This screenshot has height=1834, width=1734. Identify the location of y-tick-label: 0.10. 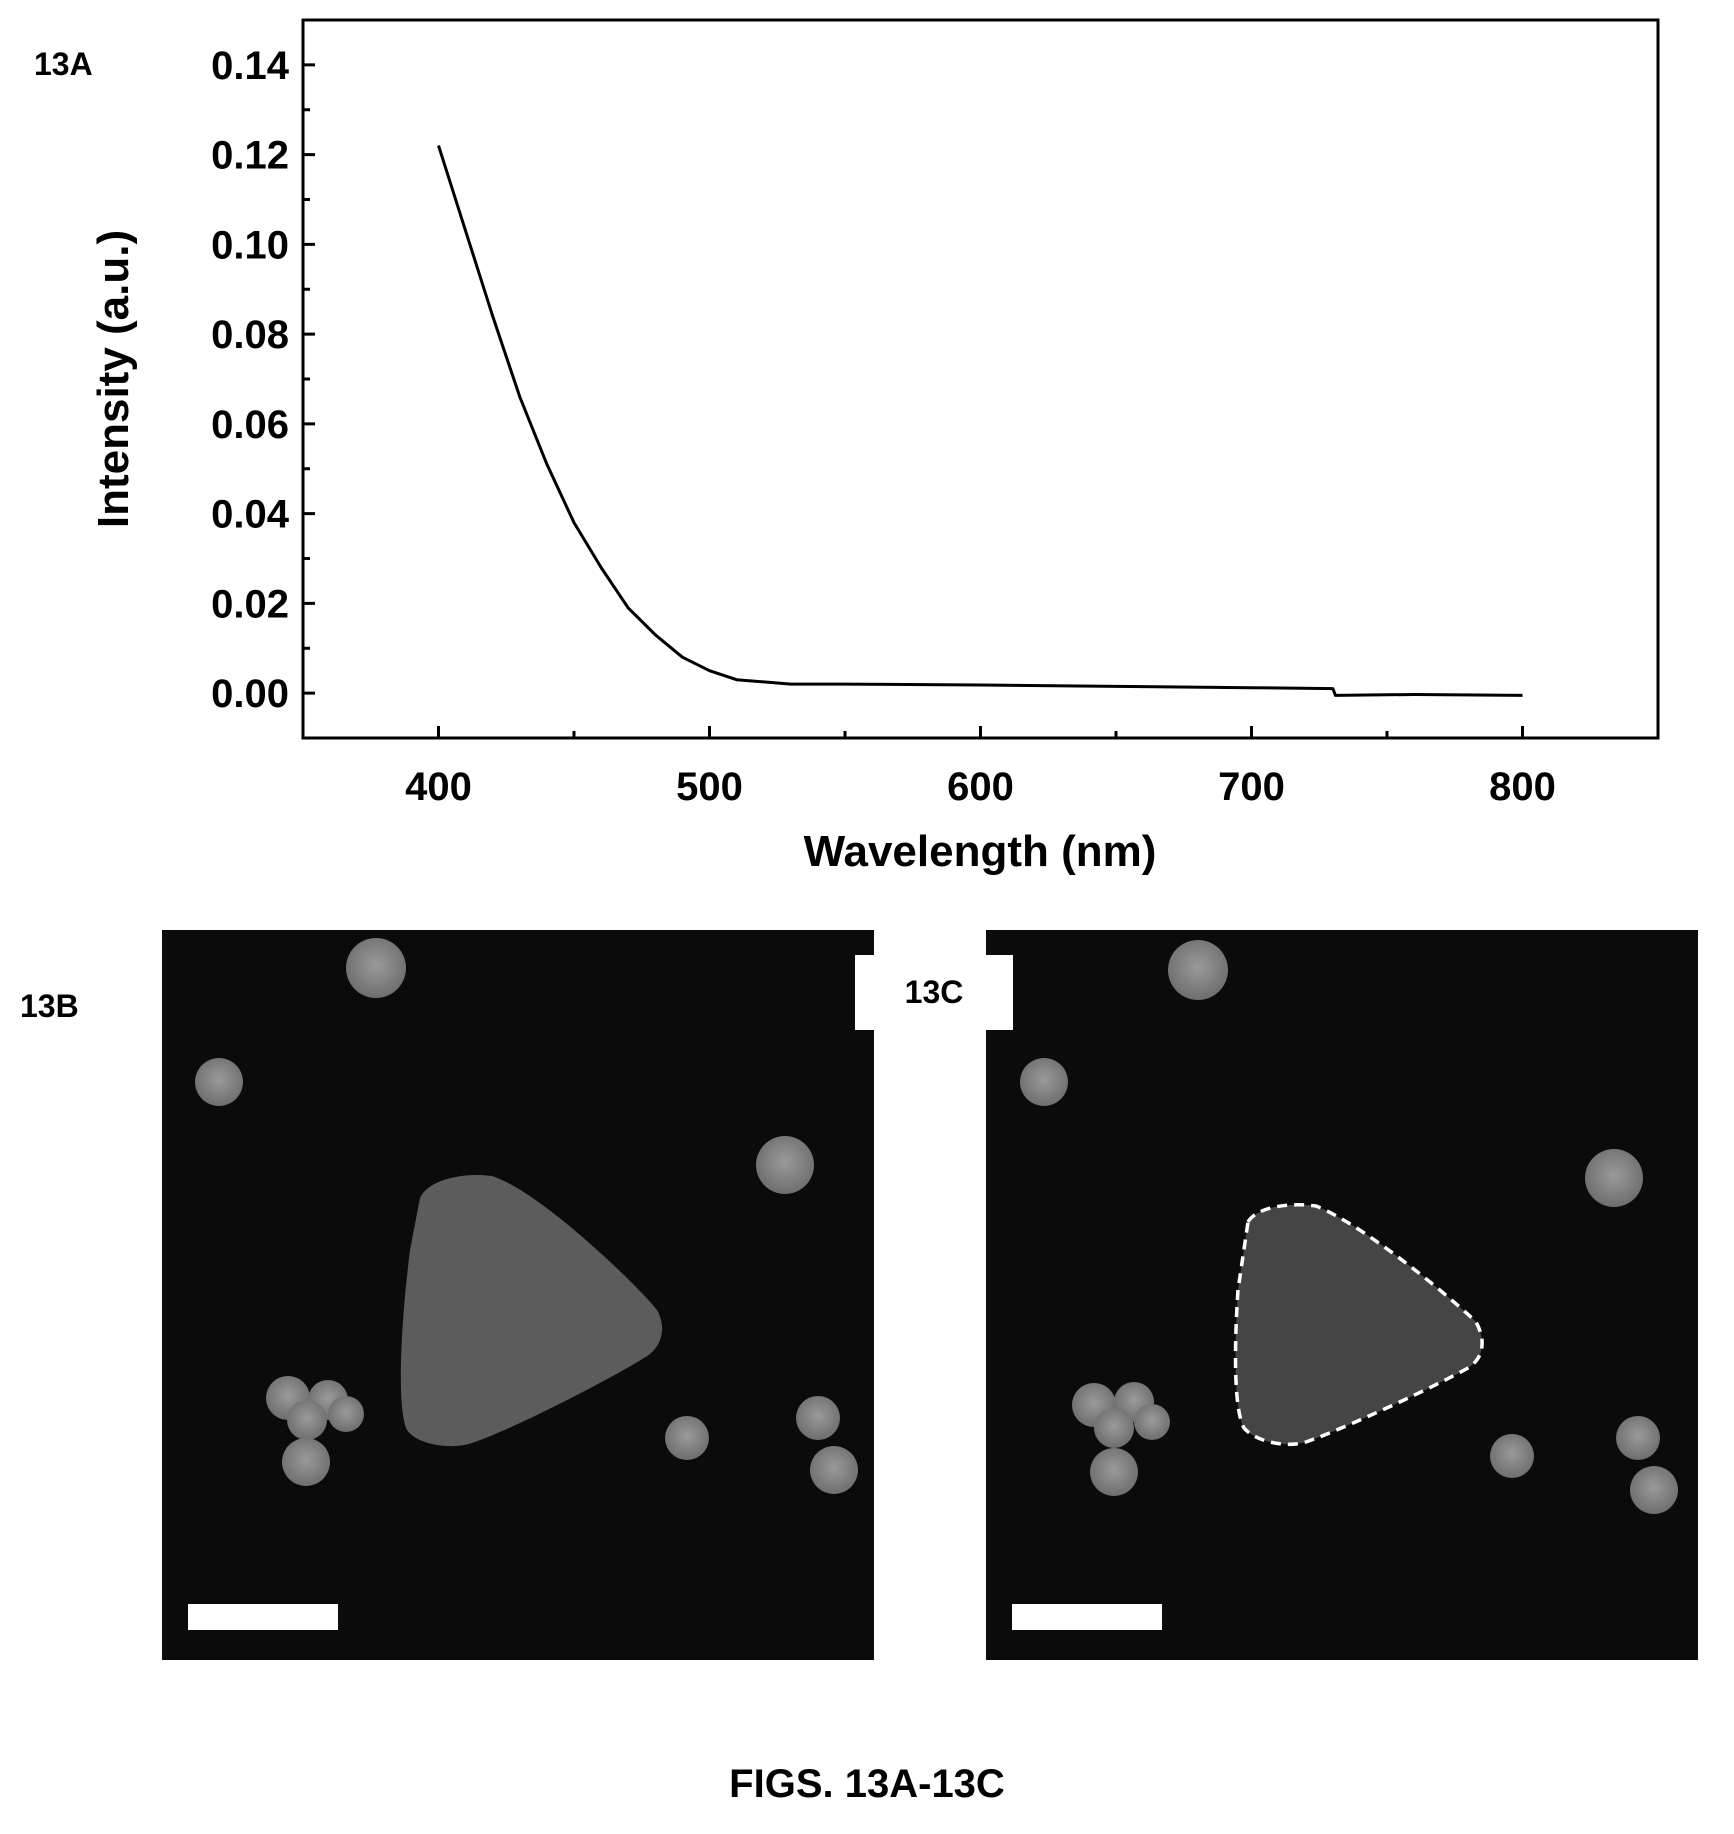
(250, 245).